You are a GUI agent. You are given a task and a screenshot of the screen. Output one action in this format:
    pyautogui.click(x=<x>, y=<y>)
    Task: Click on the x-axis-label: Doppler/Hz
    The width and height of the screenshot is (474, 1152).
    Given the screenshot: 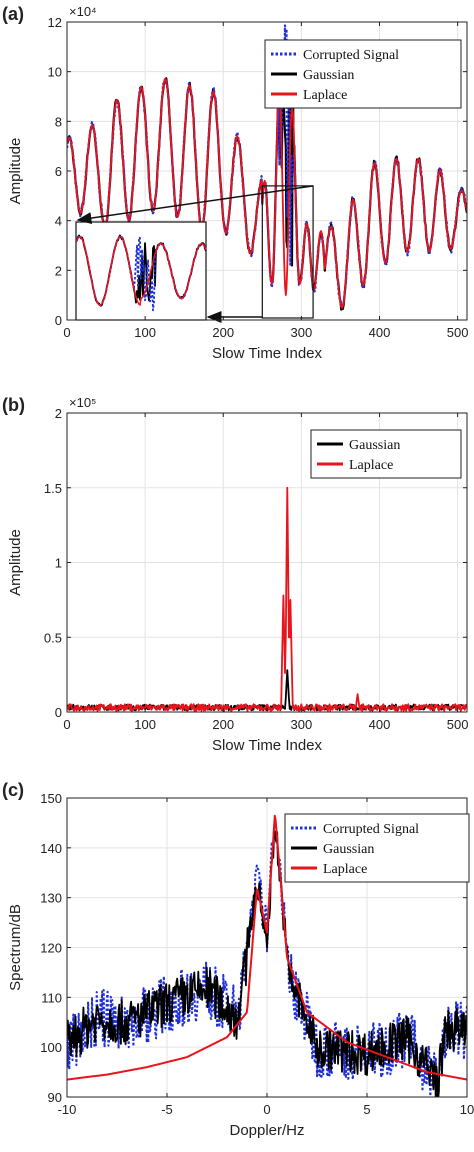 What is the action you would take?
    pyautogui.click(x=266, y=1130)
    